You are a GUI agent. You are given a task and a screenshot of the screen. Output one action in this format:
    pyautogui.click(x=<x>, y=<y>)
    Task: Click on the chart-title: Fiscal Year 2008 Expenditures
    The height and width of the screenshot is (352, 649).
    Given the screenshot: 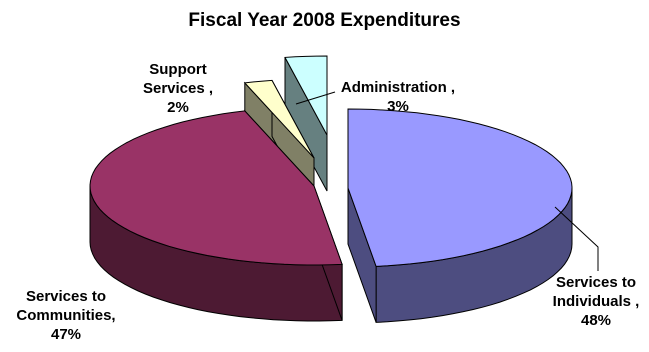 What is the action you would take?
    pyautogui.click(x=324, y=20)
    